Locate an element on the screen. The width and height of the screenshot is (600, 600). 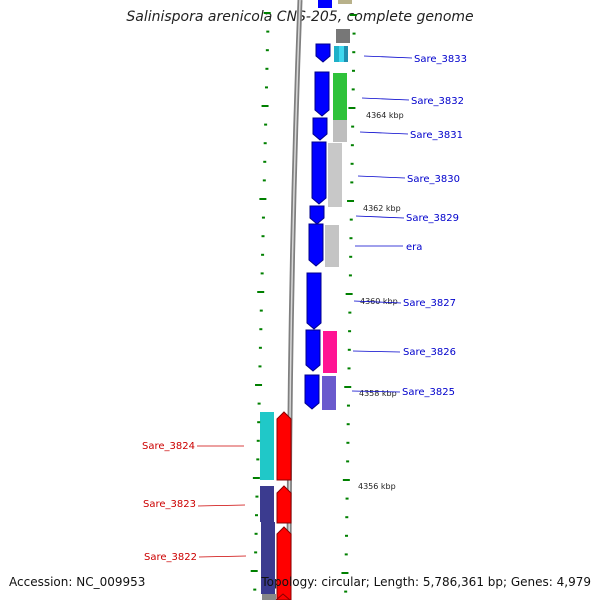
gene-label: Sare_3824 is located at coordinates (168, 446).